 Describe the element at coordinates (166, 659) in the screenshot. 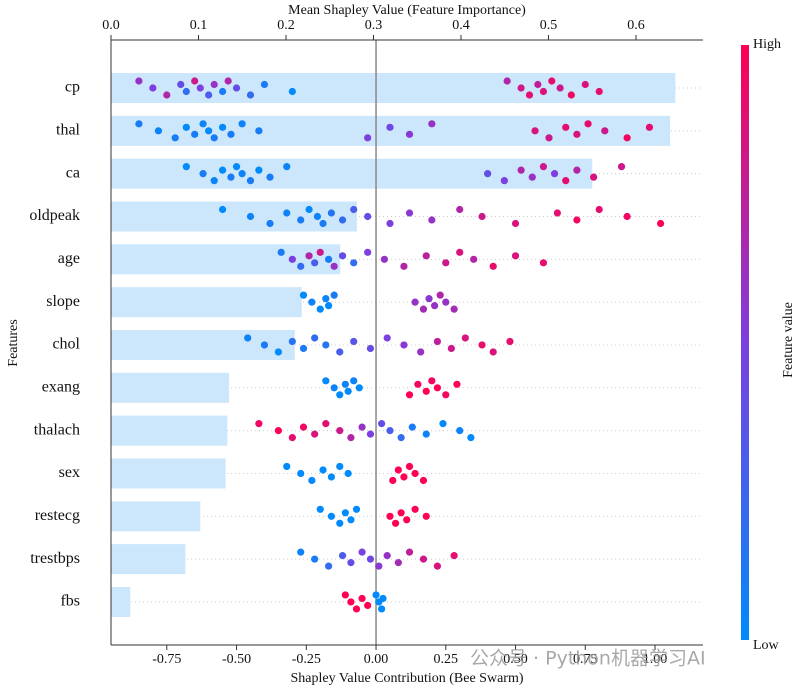

I see `x-tick-label: -0.75` at that location.